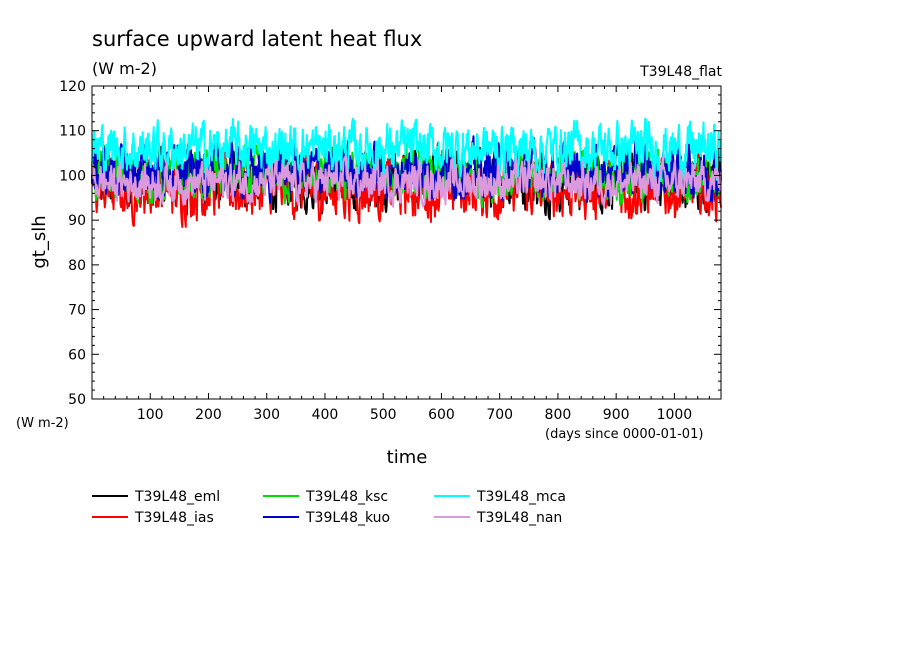 This screenshot has height=659, width=904. I want to click on x-tick-label: 800, so click(558, 415).